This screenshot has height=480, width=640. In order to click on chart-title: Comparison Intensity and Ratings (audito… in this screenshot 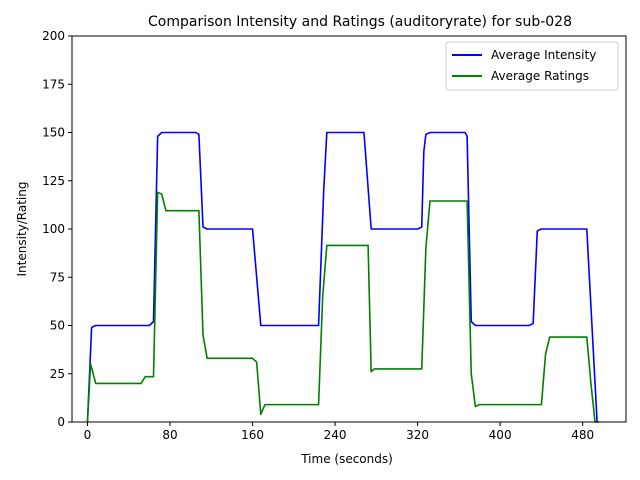, I will do `click(360, 22)`.